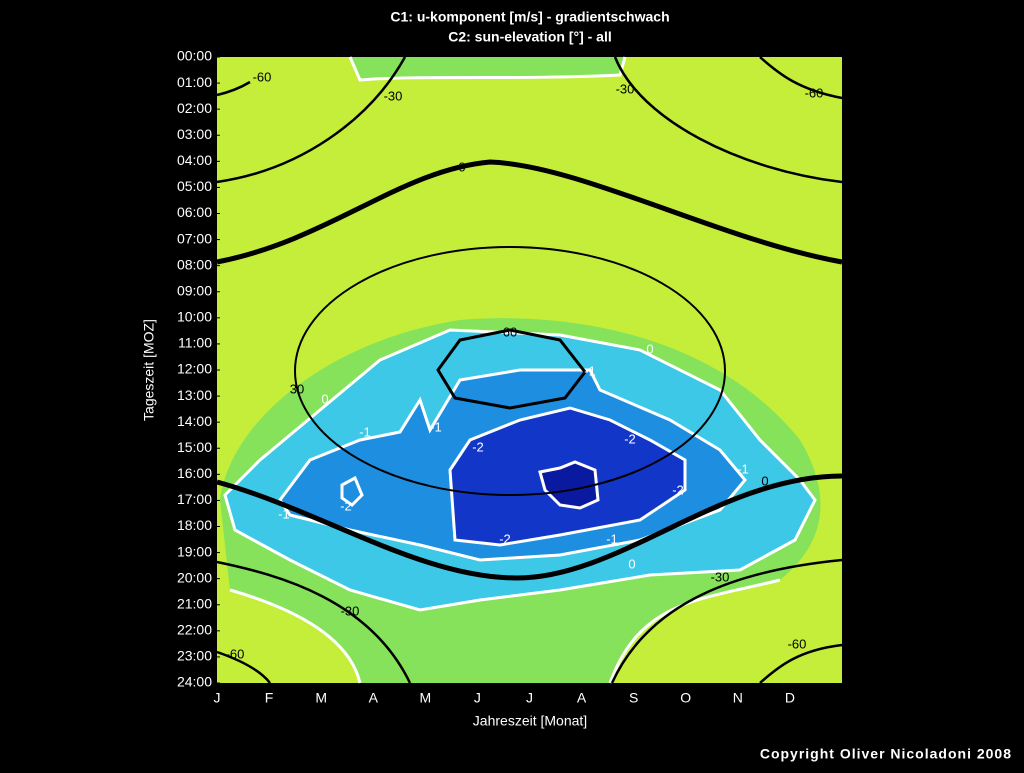  Describe the element at coordinates (529, 17) in the screenshot. I see `chart-title: C1: u-komponent [m/s] - gradientschwach` at that location.